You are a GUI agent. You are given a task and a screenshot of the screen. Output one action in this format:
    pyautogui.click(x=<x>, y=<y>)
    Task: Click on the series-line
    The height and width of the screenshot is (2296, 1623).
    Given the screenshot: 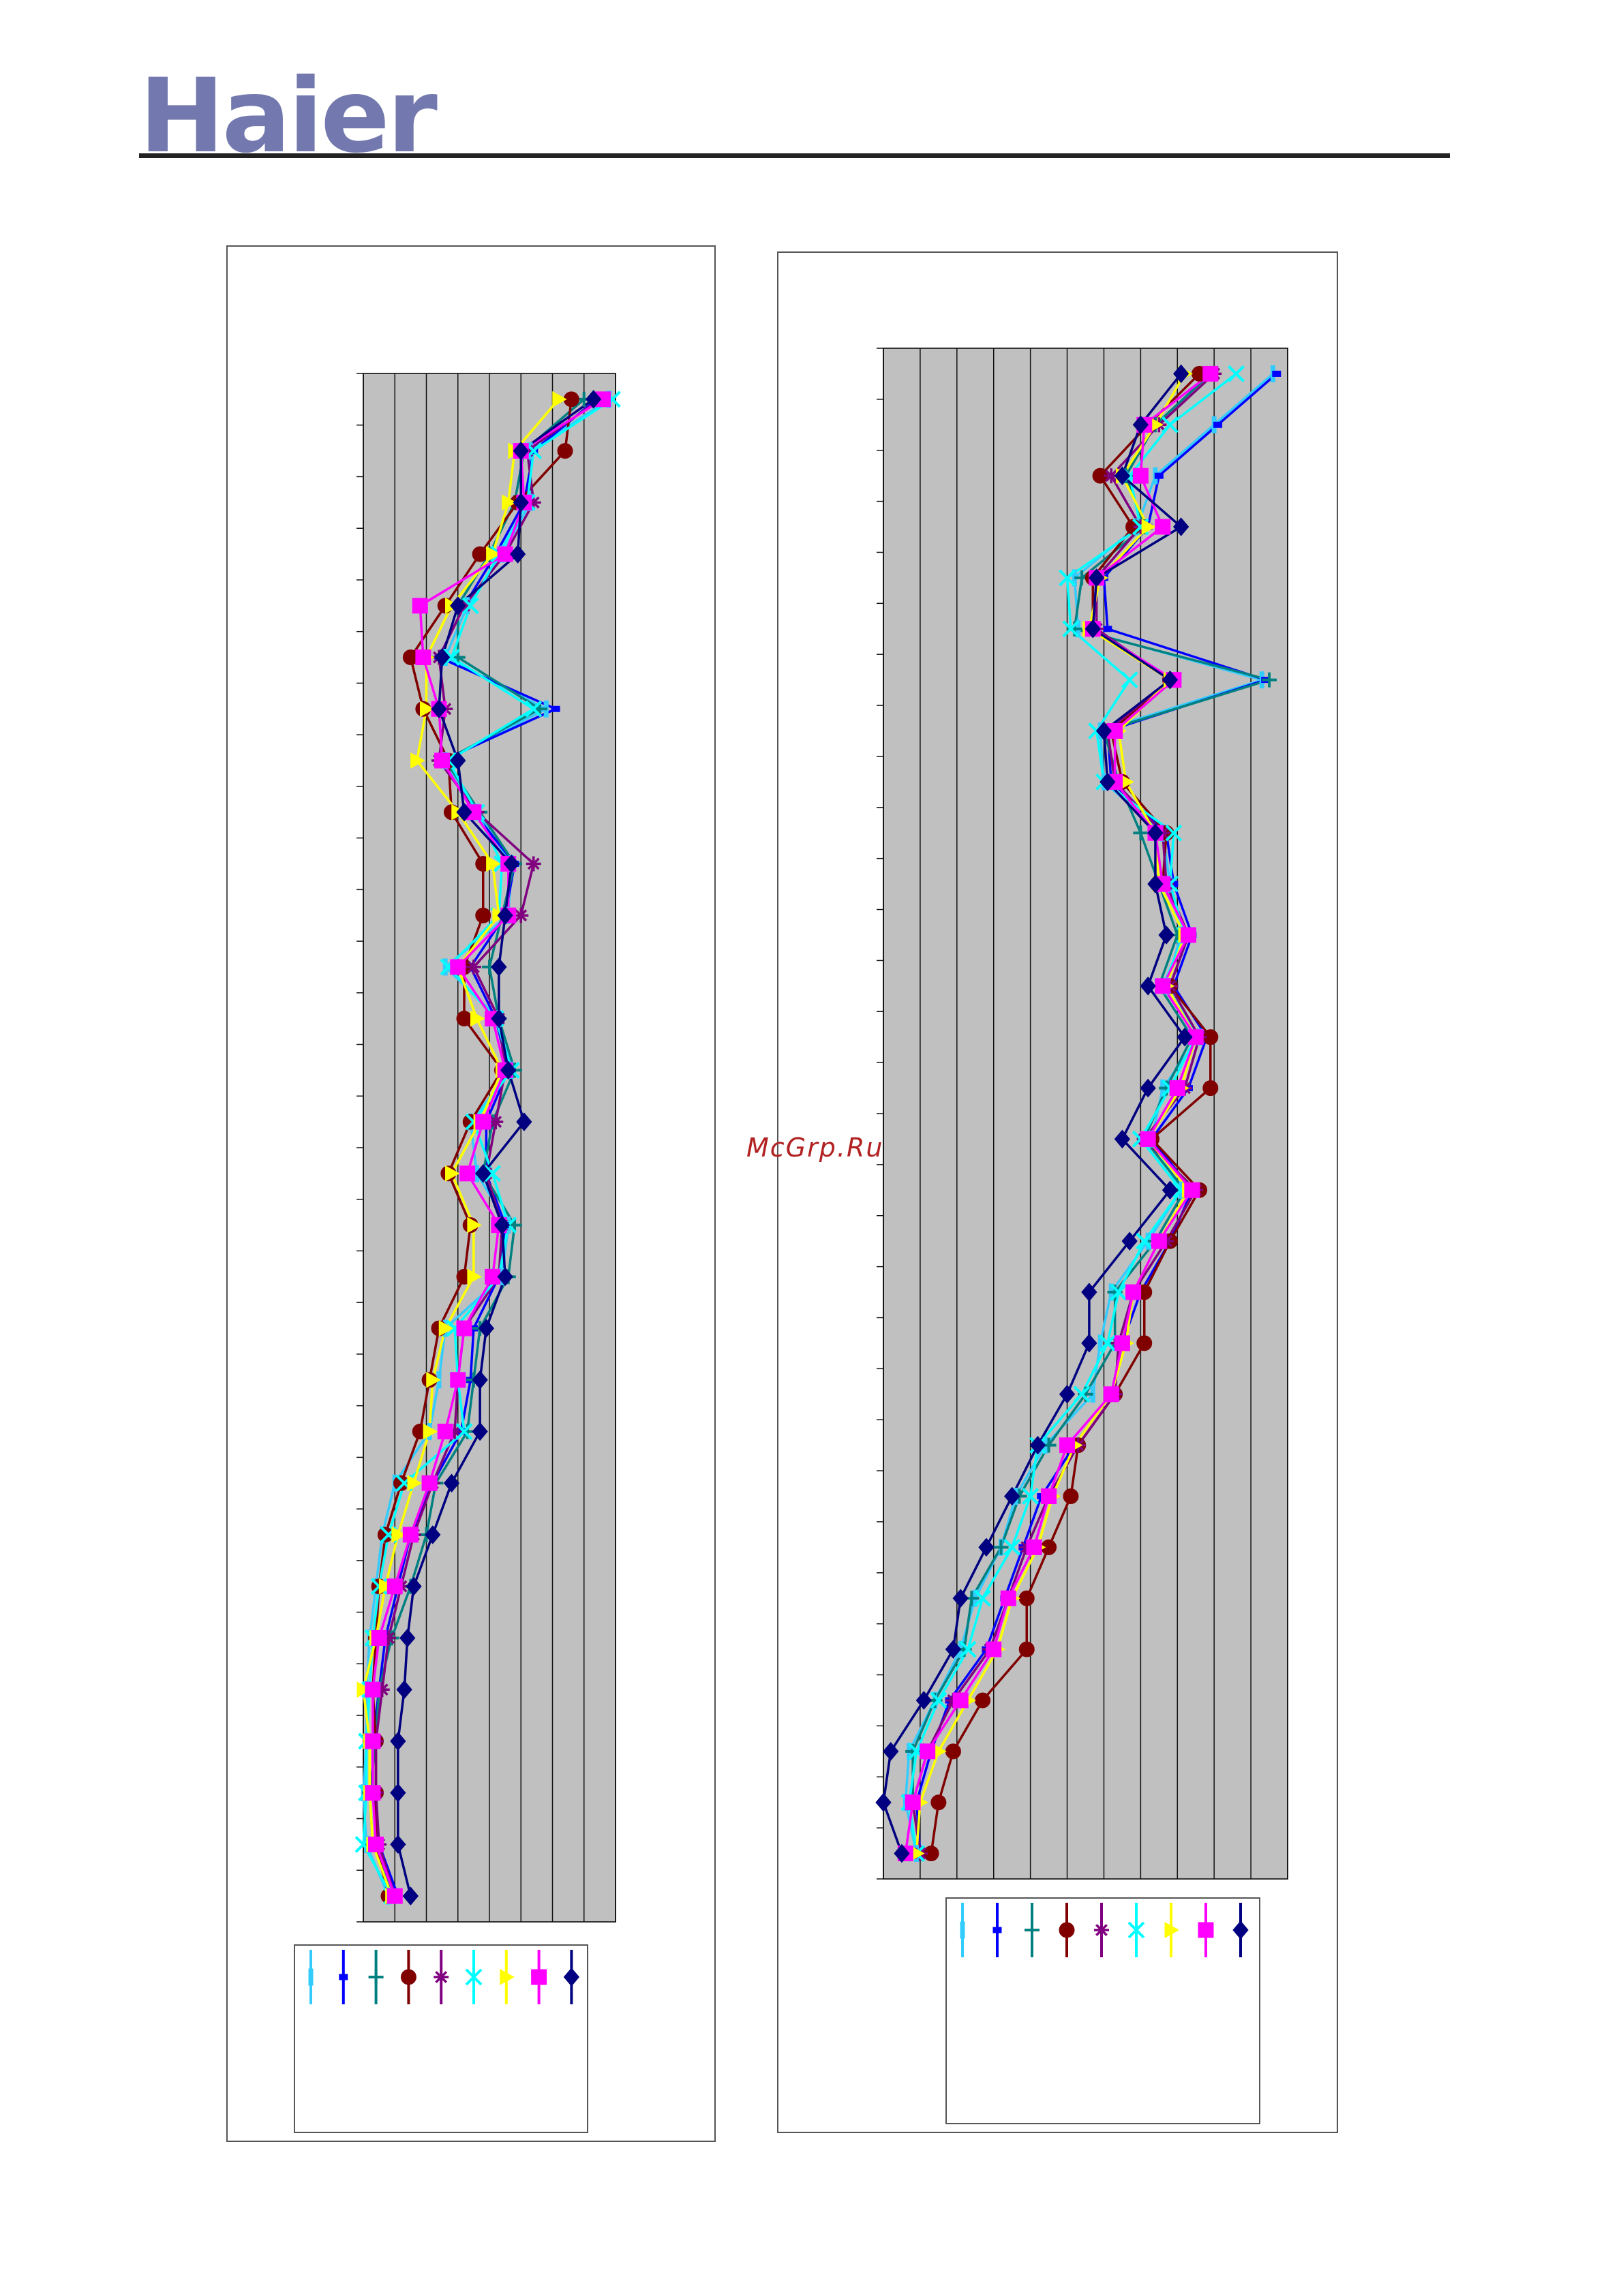 What is the action you would take?
    pyautogui.click(x=476, y=1147)
    